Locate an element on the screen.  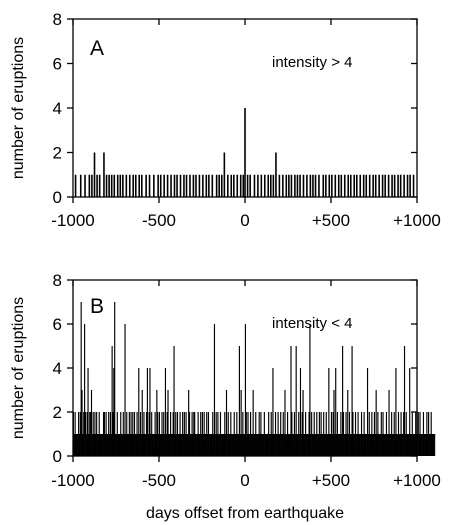
panel-letter: B is located at coordinates (97, 306).